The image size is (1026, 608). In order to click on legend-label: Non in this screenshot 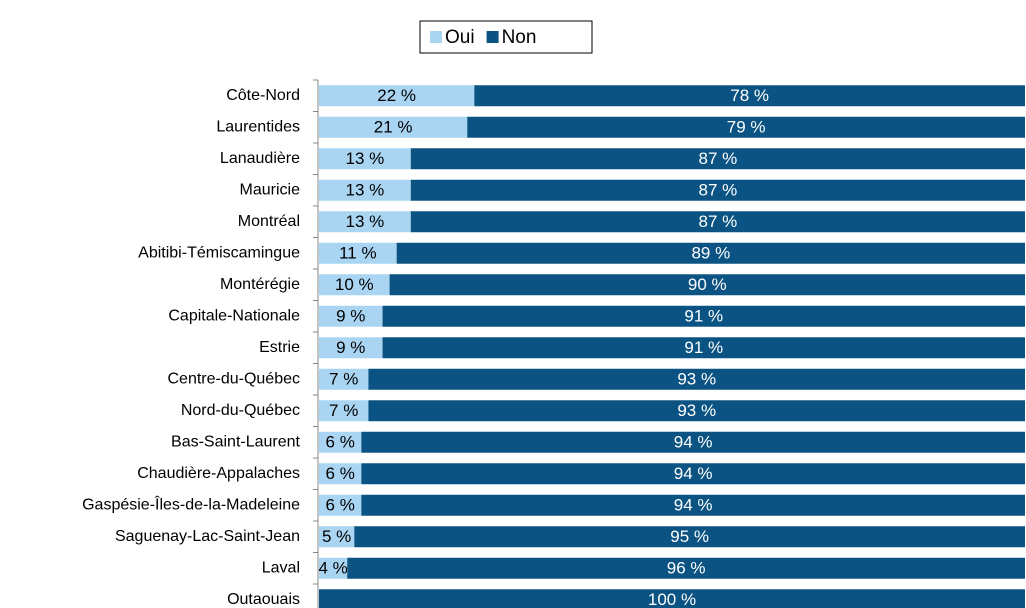, I will do `click(519, 37)`.